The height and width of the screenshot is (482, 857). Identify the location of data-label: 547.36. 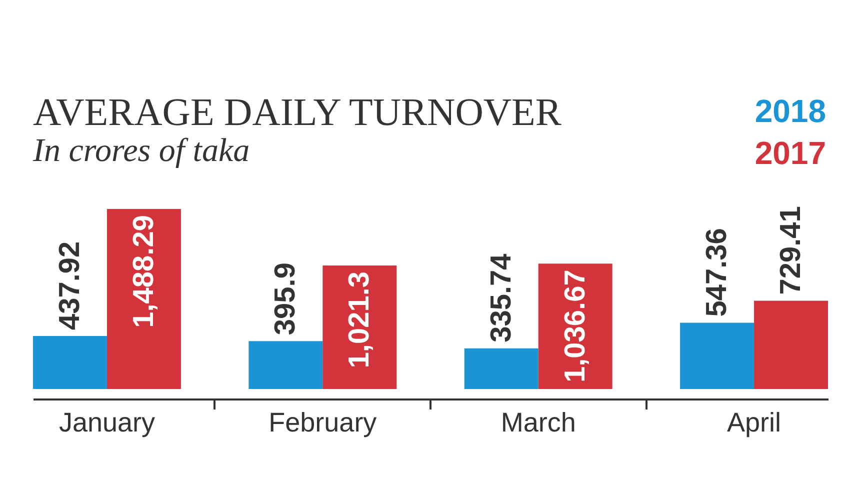
(717, 272).